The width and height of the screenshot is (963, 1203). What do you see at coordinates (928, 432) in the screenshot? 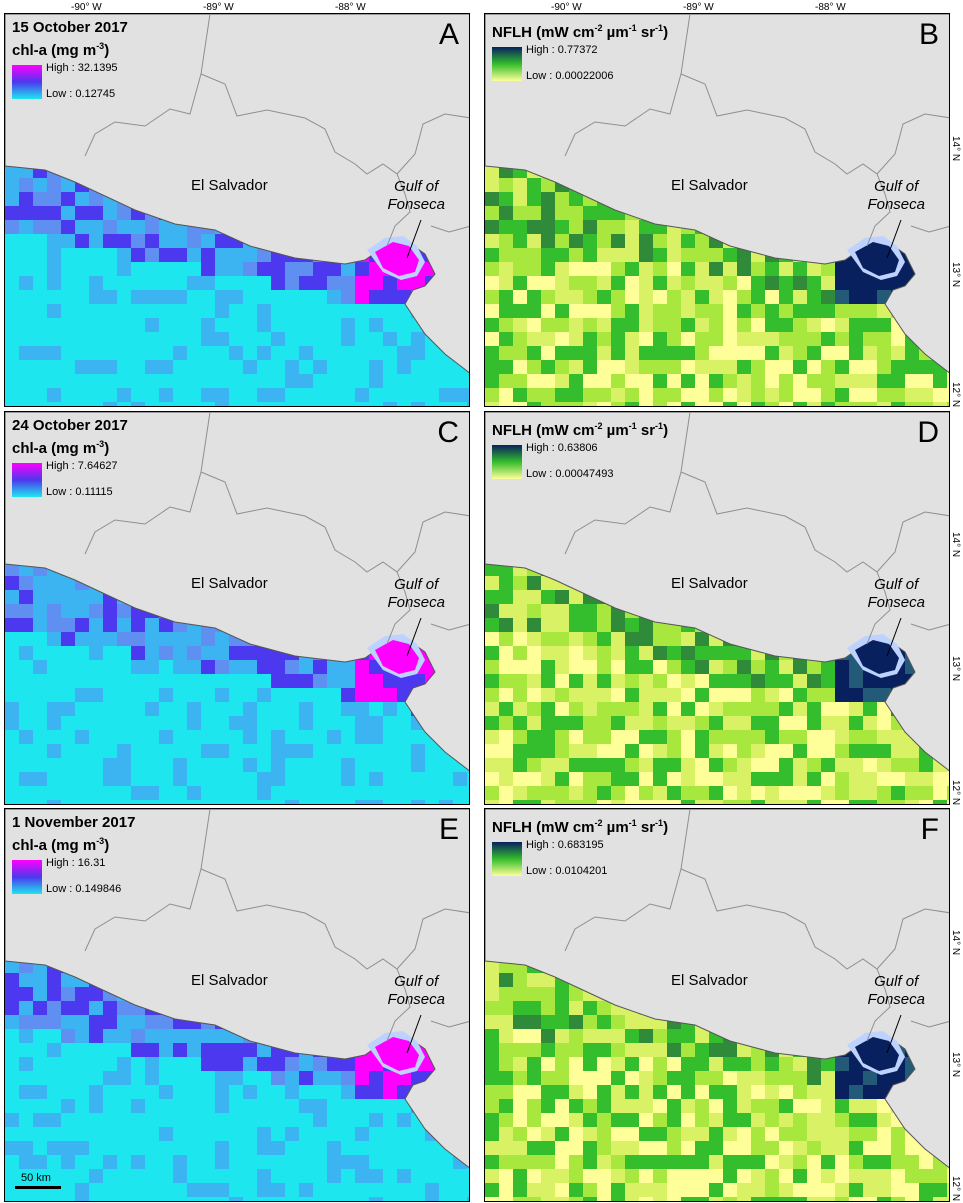
I see `panel-letter: D` at bounding box center [928, 432].